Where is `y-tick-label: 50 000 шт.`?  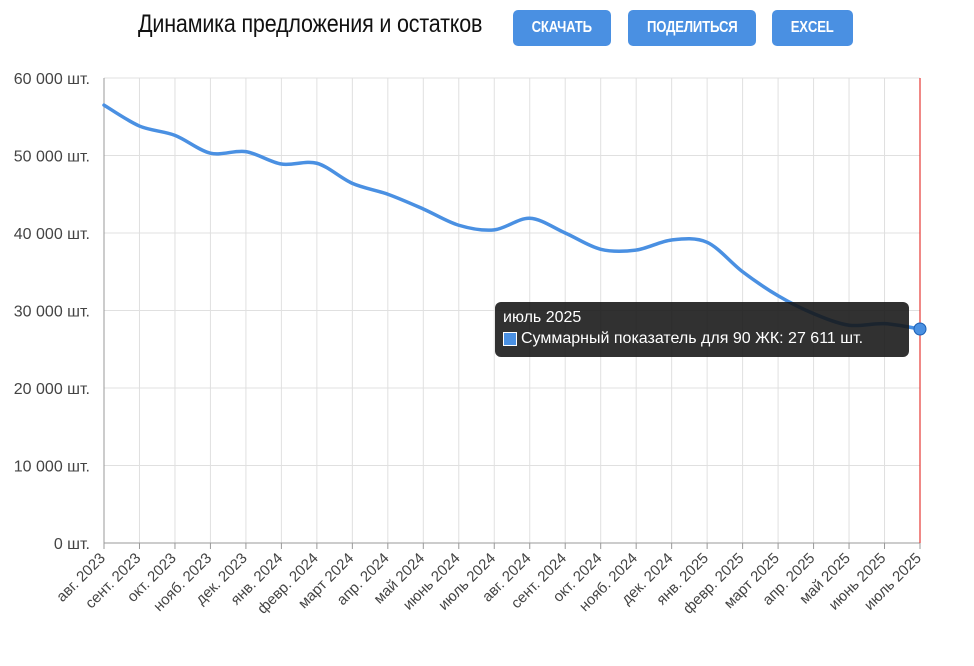
y-tick-label: 50 000 шт. is located at coordinates (52, 157).